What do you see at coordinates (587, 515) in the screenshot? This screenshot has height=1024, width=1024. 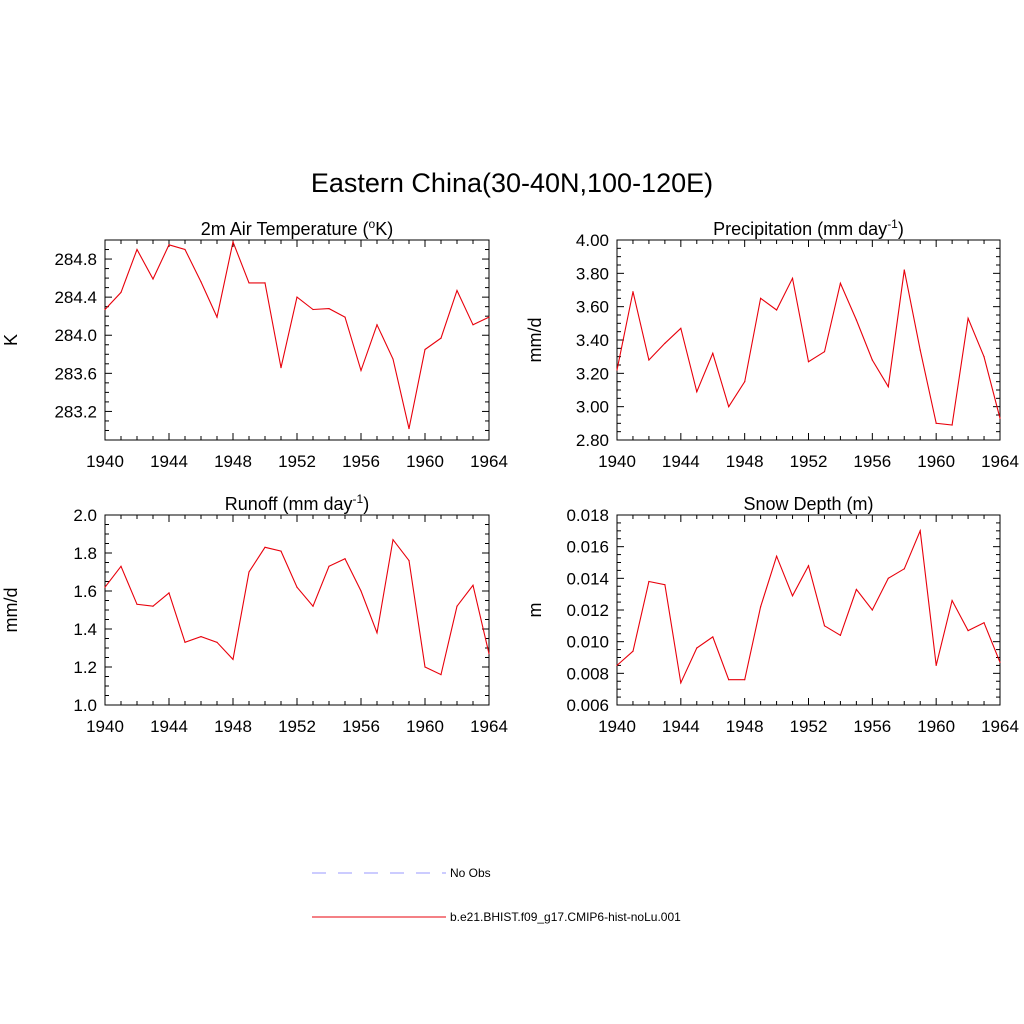 I see `y-tick-label: 0.018` at bounding box center [587, 515].